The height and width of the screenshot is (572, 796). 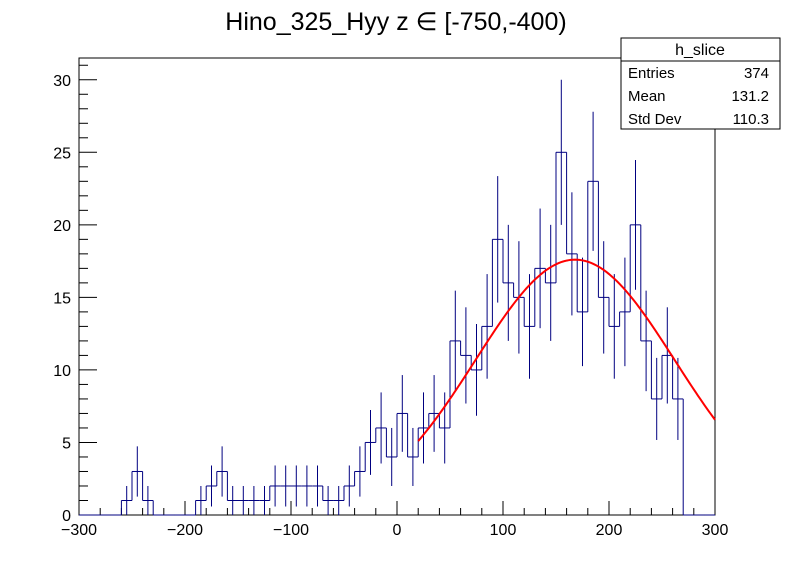 What do you see at coordinates (397, 530) in the screenshot?
I see `x-tick-label: 0` at bounding box center [397, 530].